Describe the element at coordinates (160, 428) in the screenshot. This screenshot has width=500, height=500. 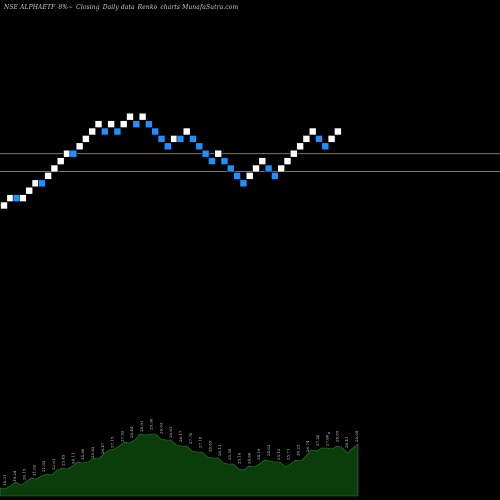
I see `volume-label: 29.03` at that location.